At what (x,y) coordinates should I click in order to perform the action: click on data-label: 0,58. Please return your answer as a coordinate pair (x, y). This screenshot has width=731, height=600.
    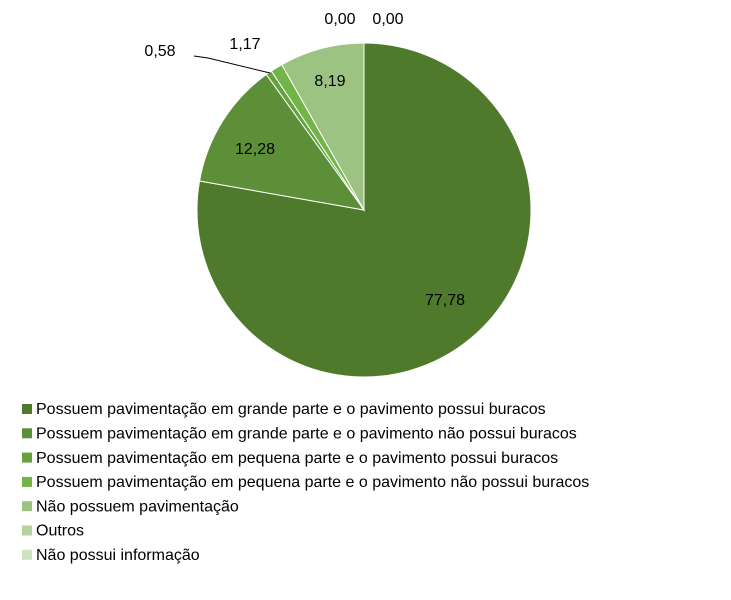
    Looking at the image, I should click on (159, 51).